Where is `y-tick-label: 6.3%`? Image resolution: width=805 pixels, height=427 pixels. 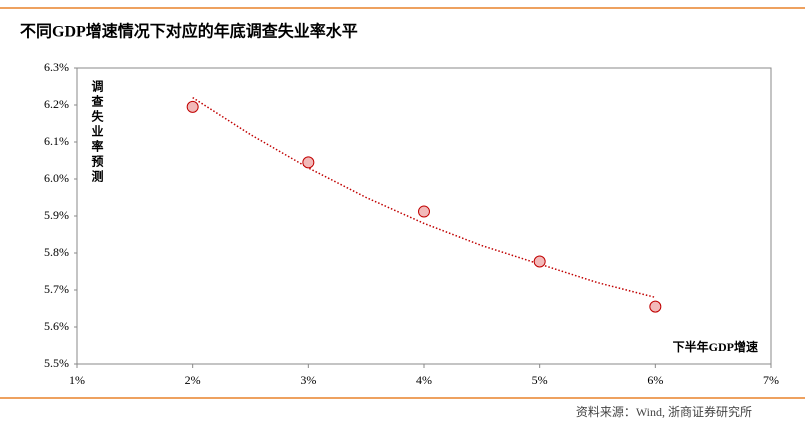 y-tick-label: 6.3% is located at coordinates (56, 67).